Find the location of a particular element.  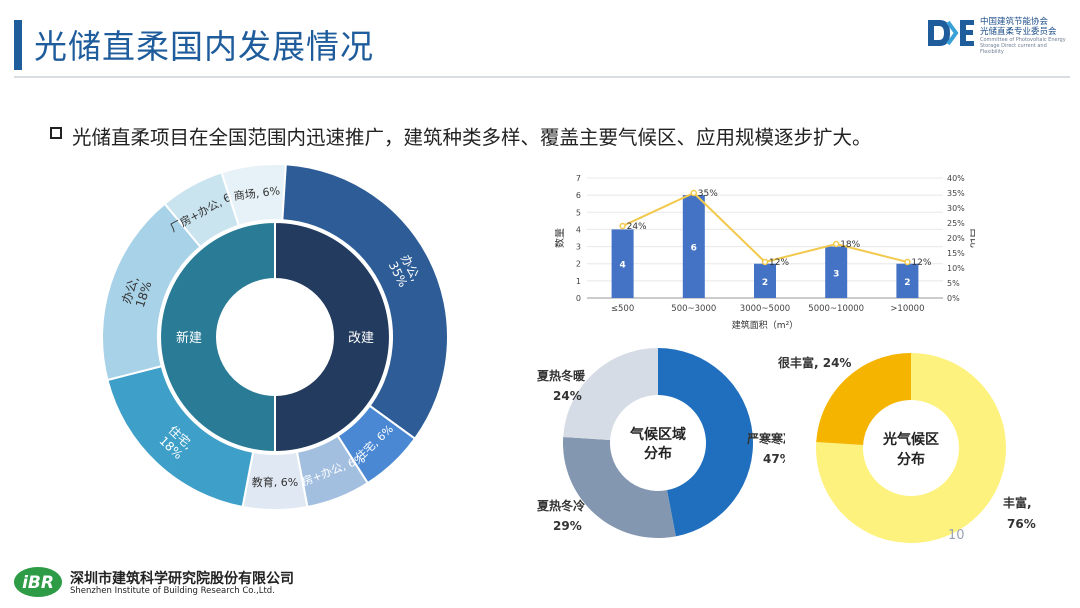

page-number: 10 is located at coordinates (956, 535).